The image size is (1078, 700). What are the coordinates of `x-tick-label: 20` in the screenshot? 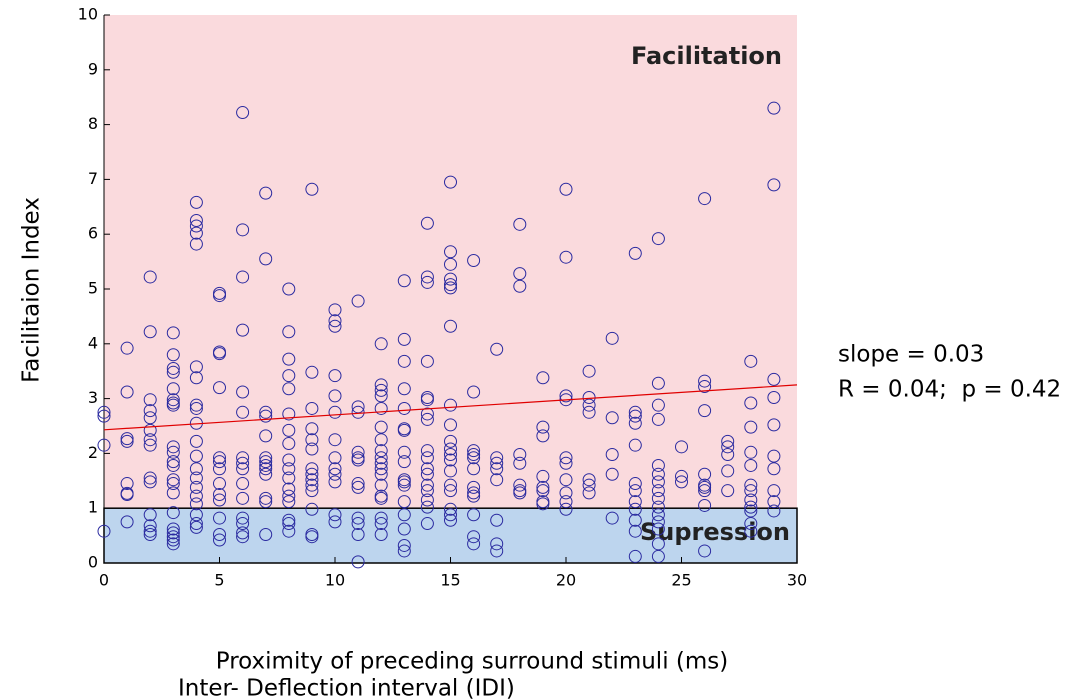 It's located at (566, 580).